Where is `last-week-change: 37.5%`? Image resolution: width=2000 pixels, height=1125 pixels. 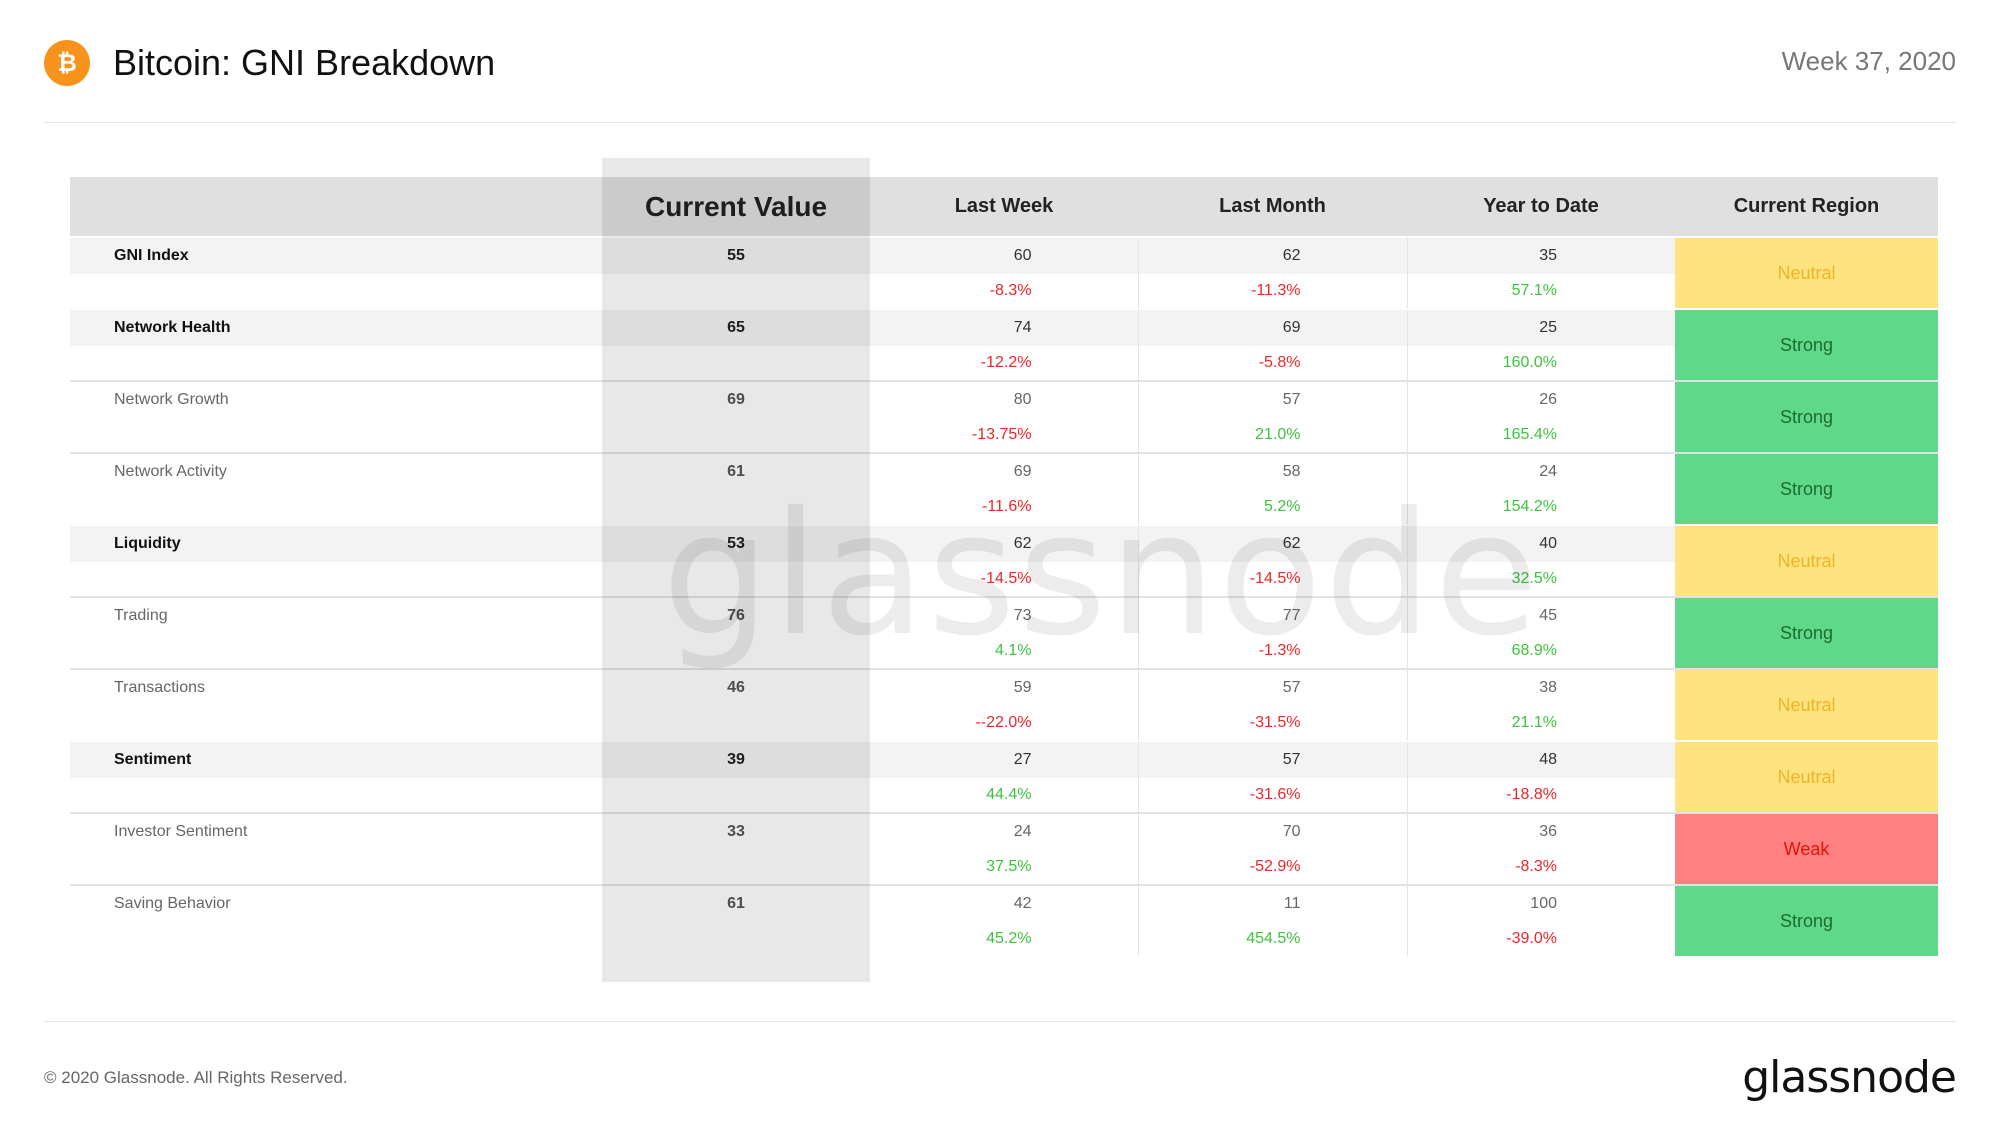
last-week-change: 37.5% is located at coordinates (1004, 867).